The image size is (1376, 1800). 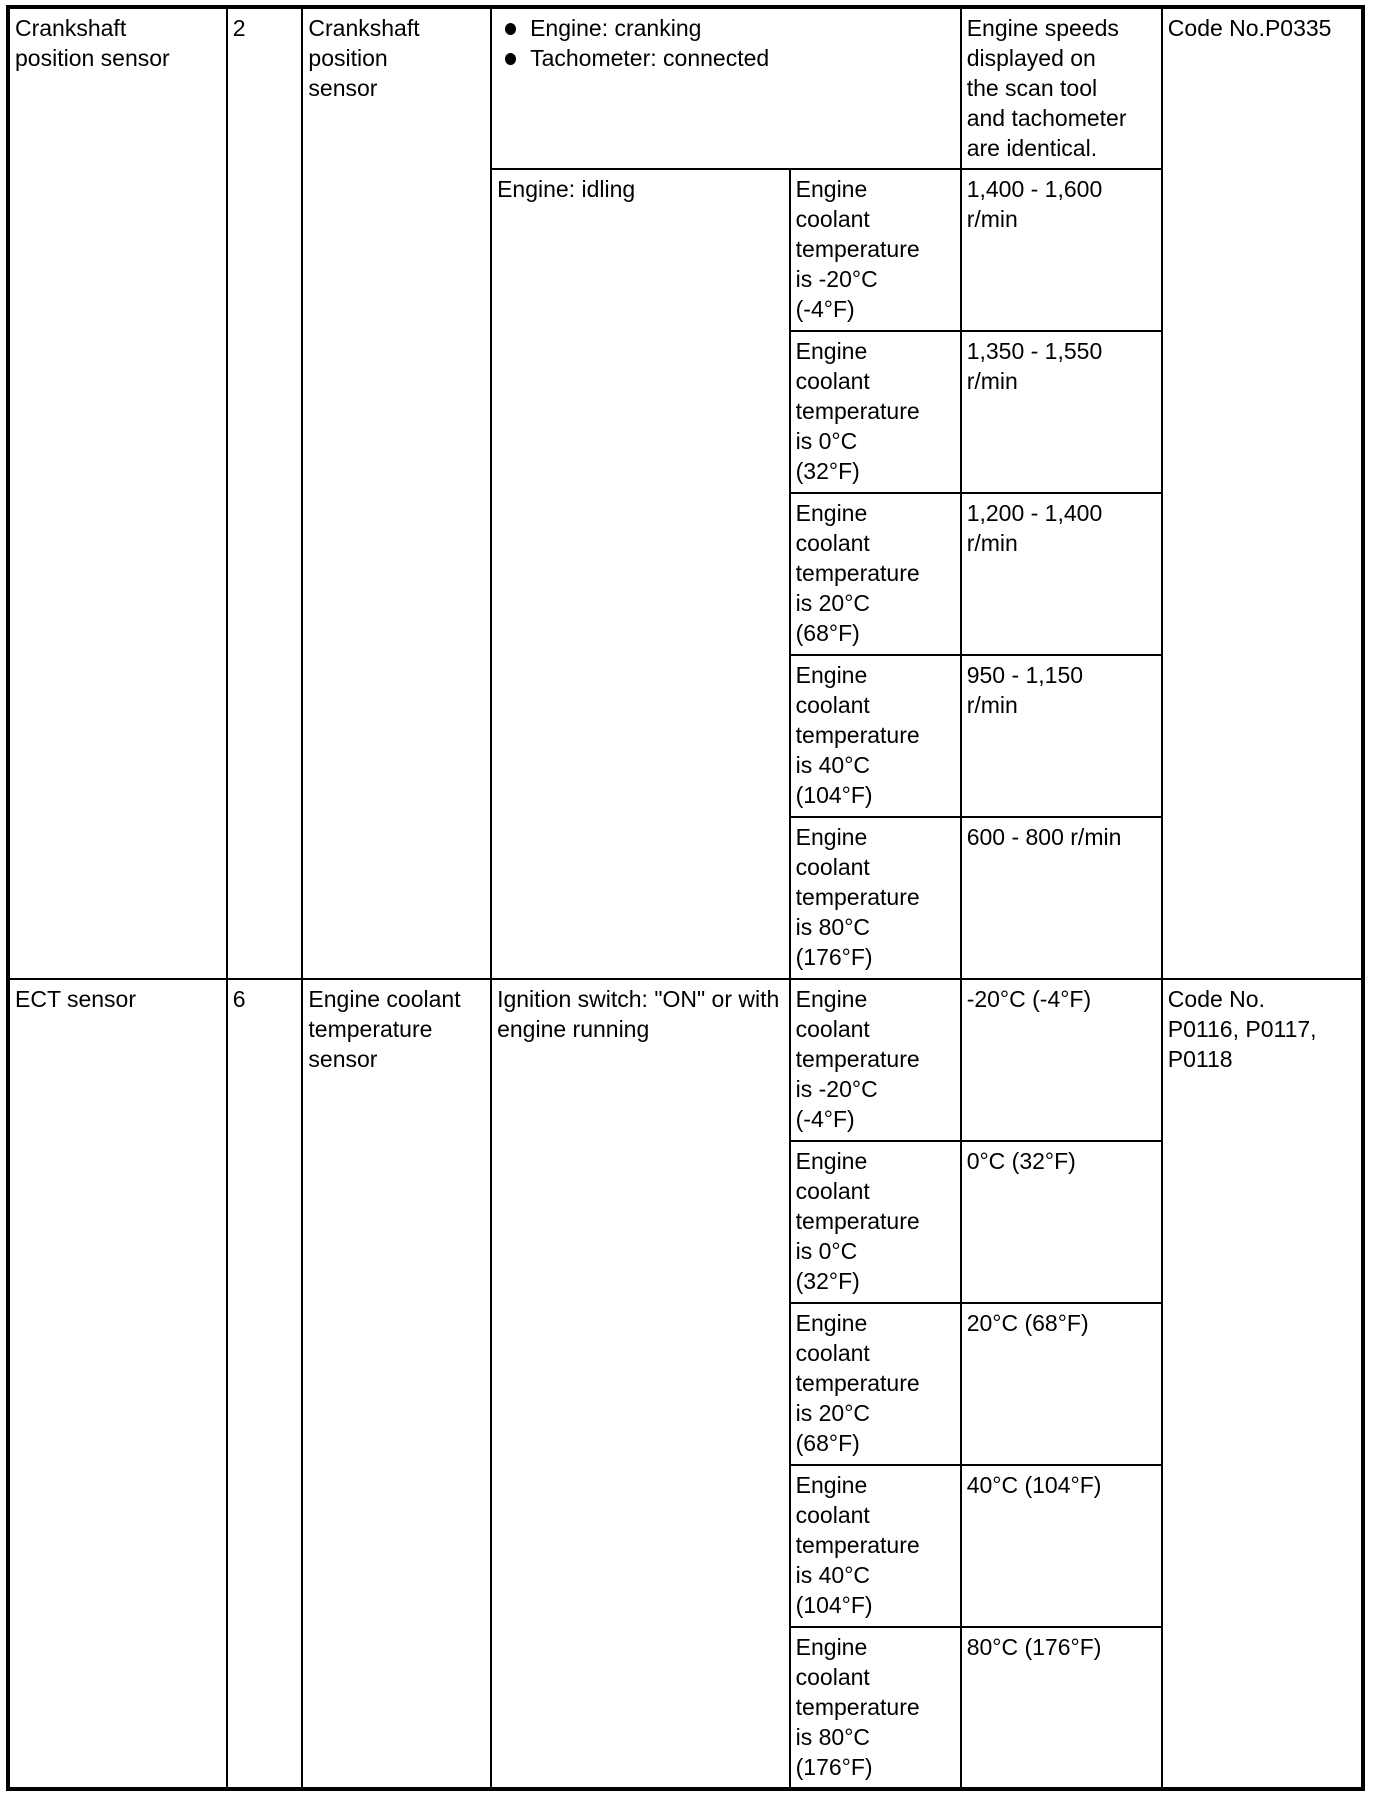 What do you see at coordinates (1061, 1222) in the screenshot?
I see `normal-value-cell: 0°C (32°F)` at bounding box center [1061, 1222].